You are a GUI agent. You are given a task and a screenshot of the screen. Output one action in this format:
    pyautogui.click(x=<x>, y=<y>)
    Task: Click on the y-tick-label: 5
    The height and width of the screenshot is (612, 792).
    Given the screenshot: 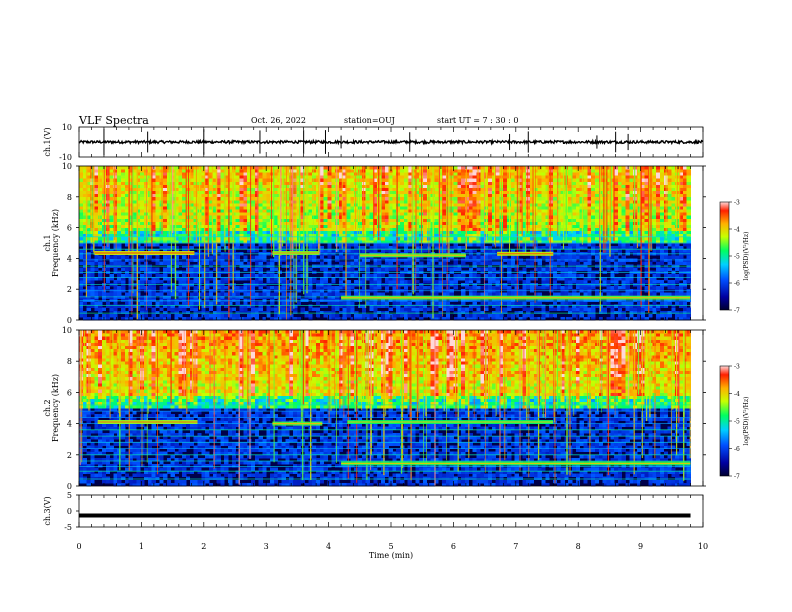 What is the action you would take?
    pyautogui.click(x=69, y=495)
    